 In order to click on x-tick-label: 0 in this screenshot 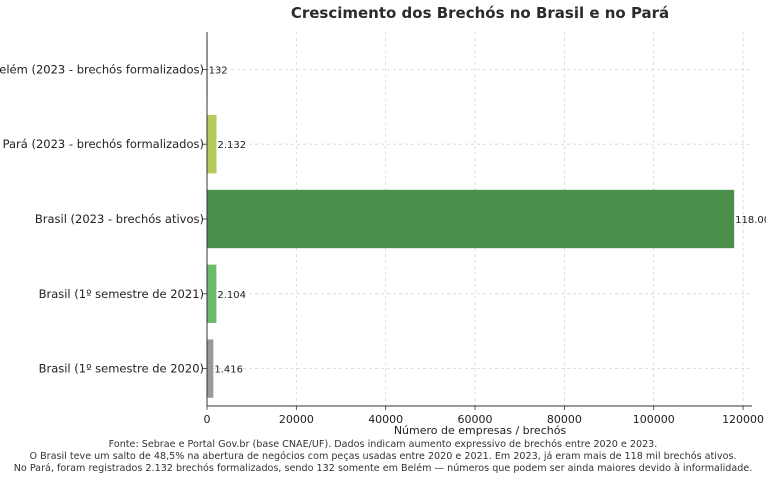, I will do `click(207, 419)`.